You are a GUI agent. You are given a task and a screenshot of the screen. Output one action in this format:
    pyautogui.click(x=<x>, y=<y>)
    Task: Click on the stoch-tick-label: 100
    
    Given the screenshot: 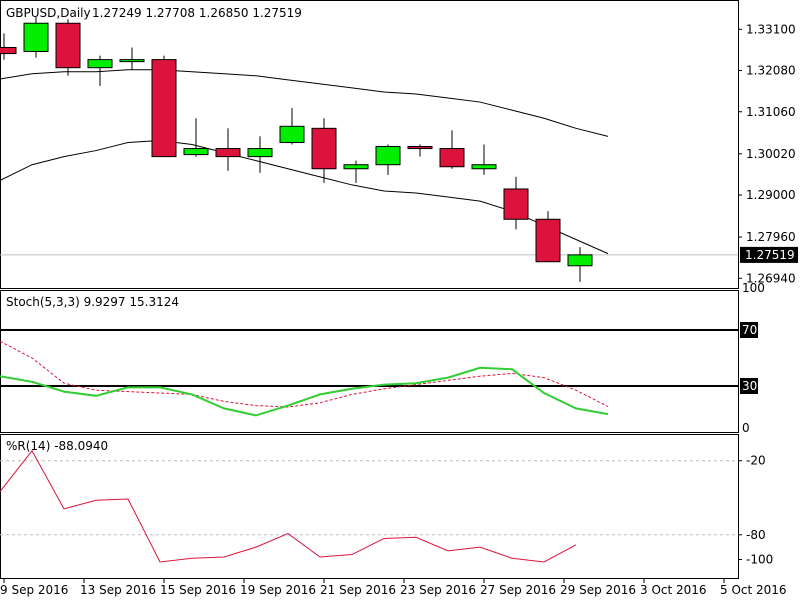 What is the action you would take?
    pyautogui.click(x=753, y=288)
    